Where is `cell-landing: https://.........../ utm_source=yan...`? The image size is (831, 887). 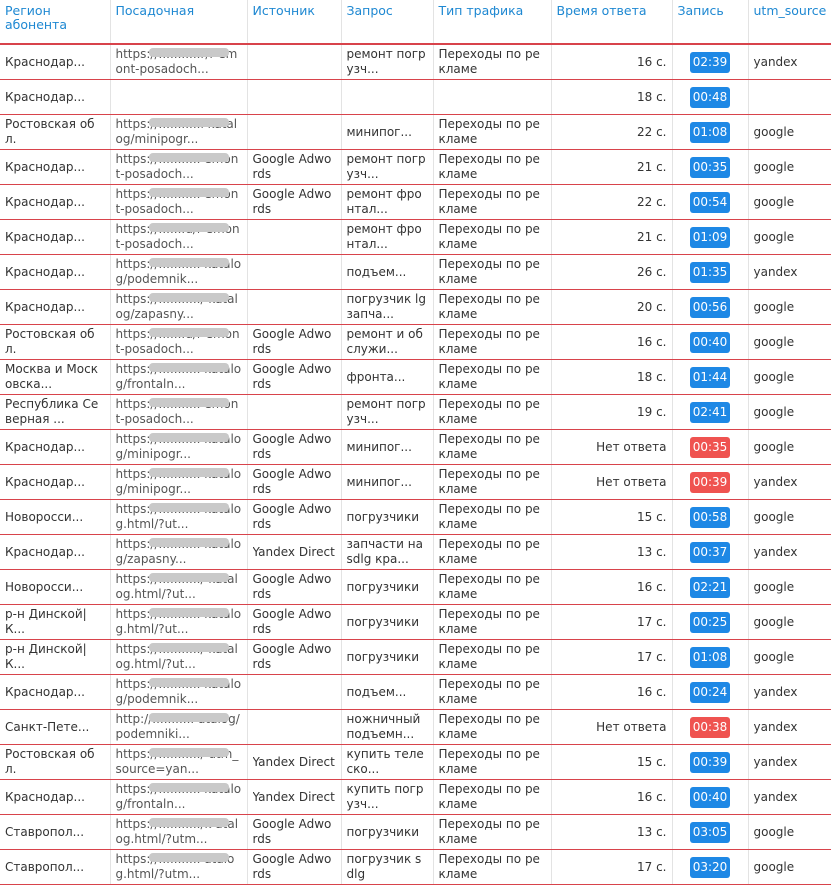 cell-landing: https://.........../ utm_source=yan... is located at coordinates (179, 762).